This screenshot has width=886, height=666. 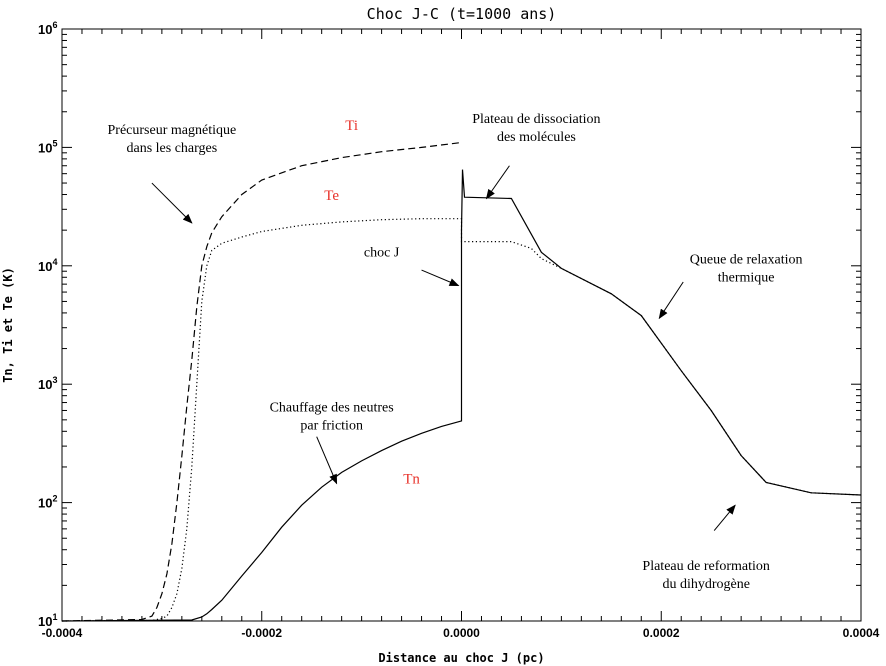 I want to click on y-tick-label: 10⁵, so click(x=47, y=146).